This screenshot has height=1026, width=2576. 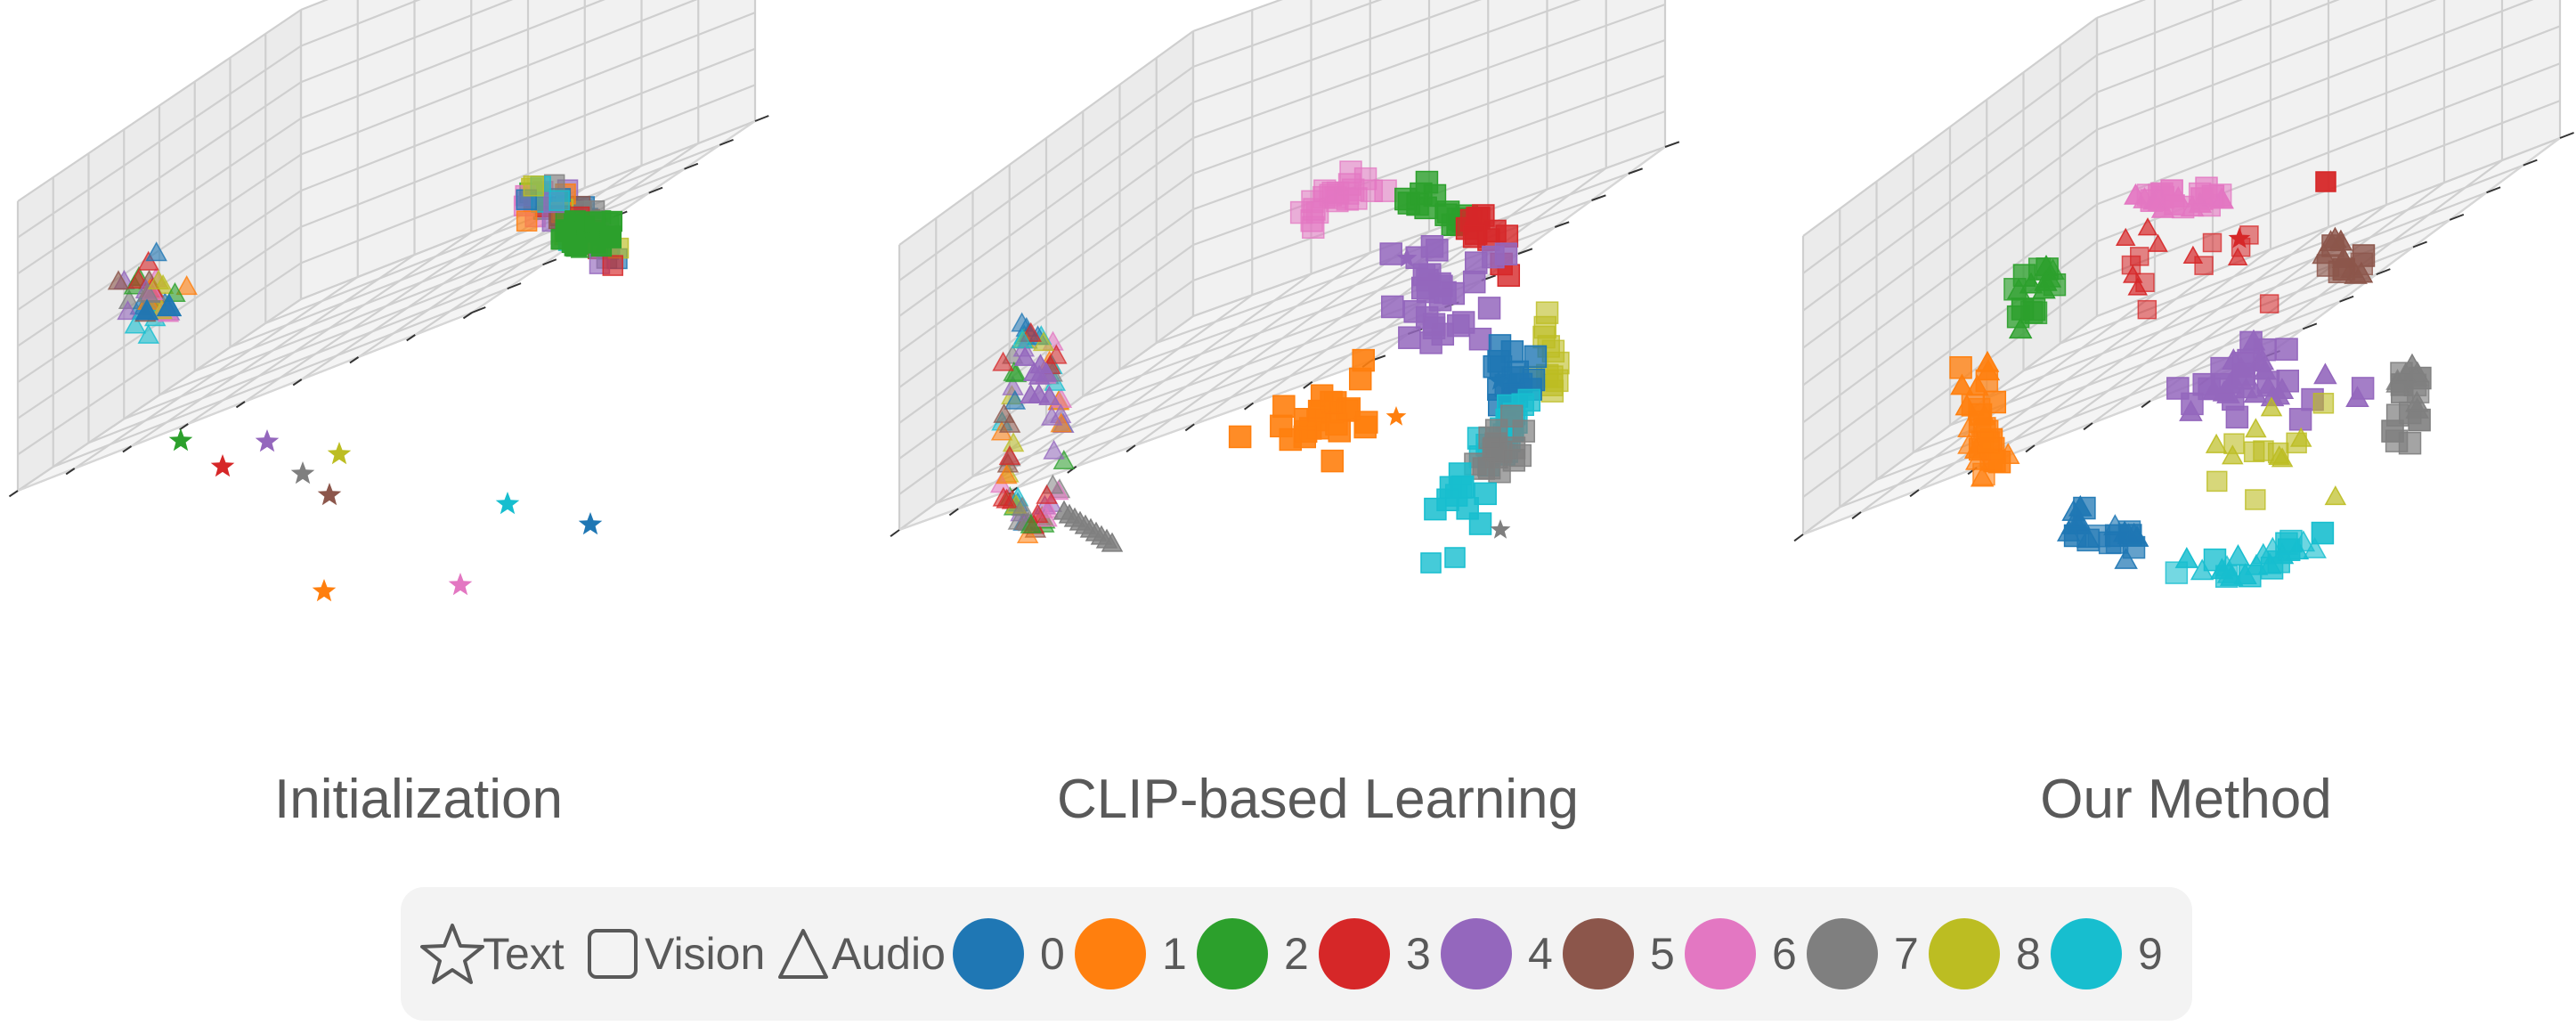 What do you see at coordinates (2028, 954) in the screenshot?
I see `legend-label-class-8: 8` at bounding box center [2028, 954].